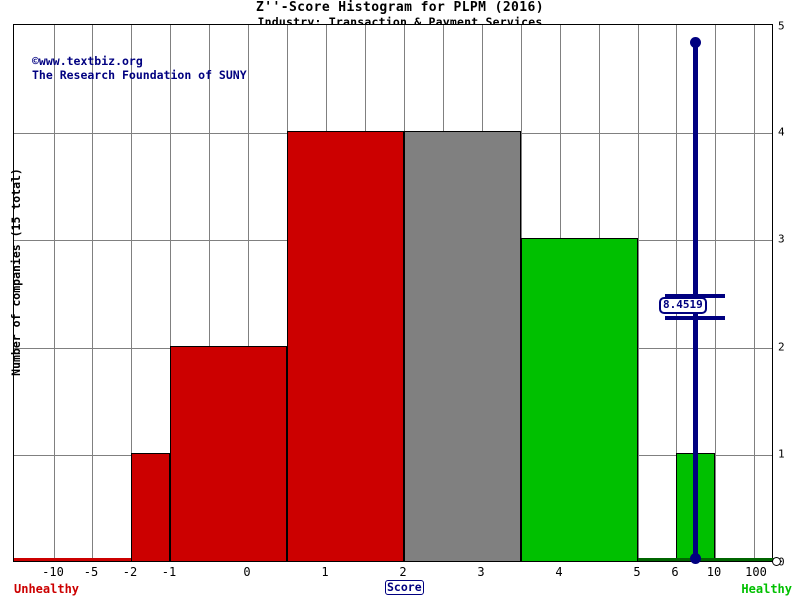  I want to click on zone-strip-healthy, so click(706, 559).